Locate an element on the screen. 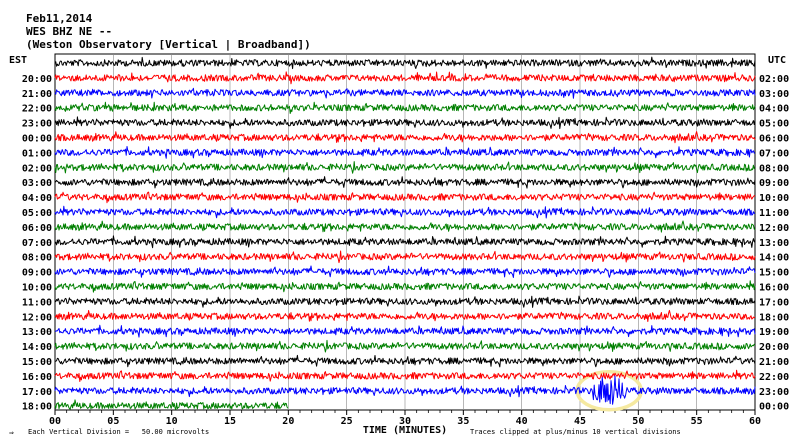  utc-row-label: 13:00 is located at coordinates (774, 243).